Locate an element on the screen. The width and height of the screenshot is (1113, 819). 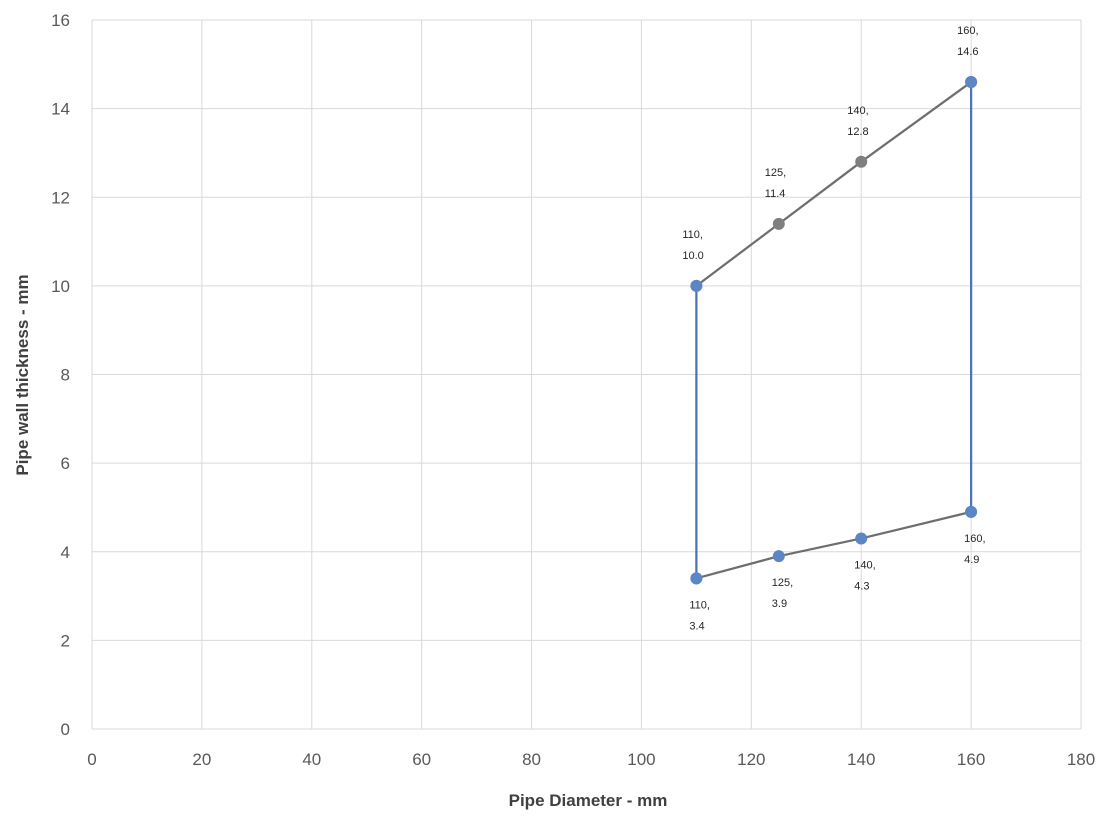
x-tick-label: 80 is located at coordinates (531, 759).